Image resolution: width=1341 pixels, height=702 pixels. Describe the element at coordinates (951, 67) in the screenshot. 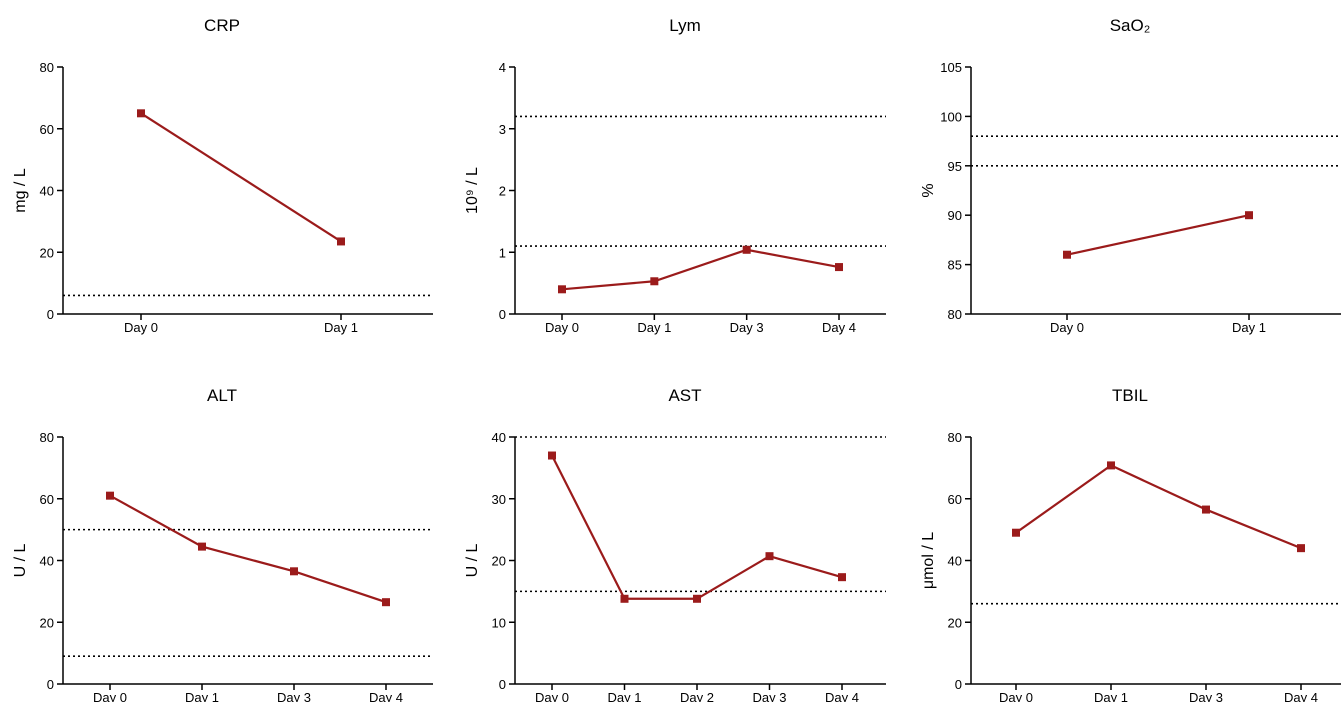

I see `y-tick-label: 105` at that location.